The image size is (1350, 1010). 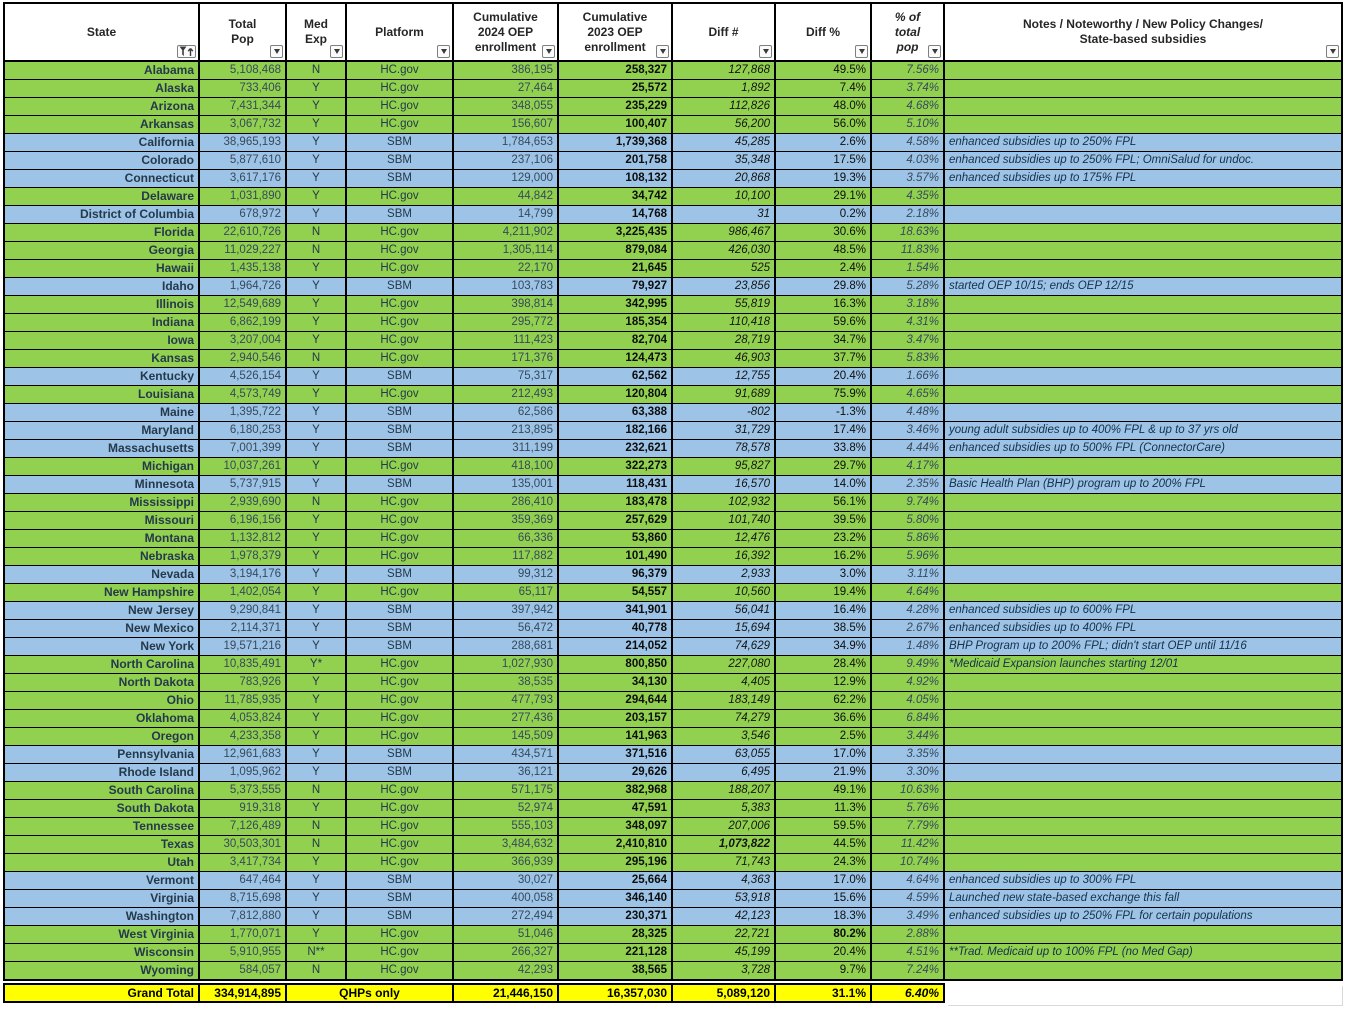 What do you see at coordinates (242, 556) in the screenshot?
I see `cell-total-pop: 1,978,379` at bounding box center [242, 556].